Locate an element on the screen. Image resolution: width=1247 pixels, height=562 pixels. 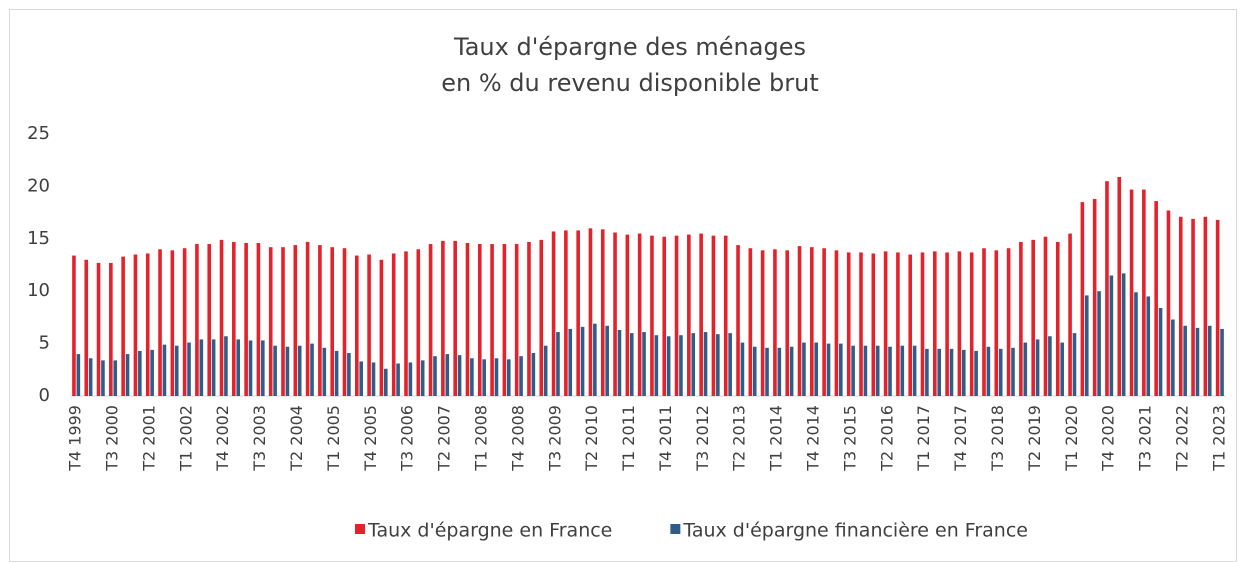
legend-label: Taux d'épargne en France is located at coordinates (489, 531).